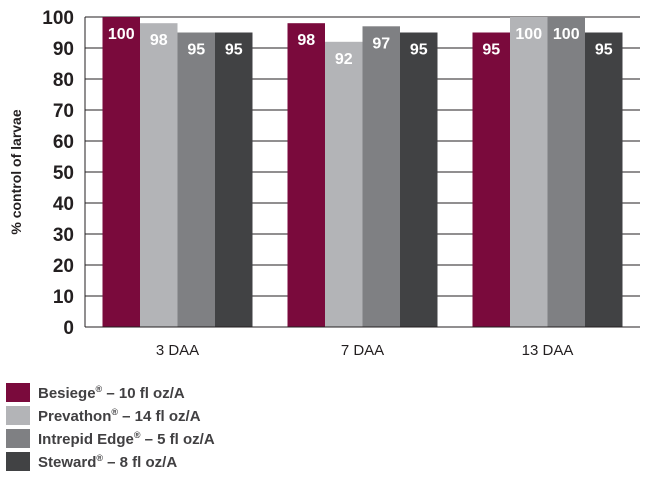  What do you see at coordinates (362, 350) in the screenshot?
I see `x-tick-label: 7 DAA` at bounding box center [362, 350].